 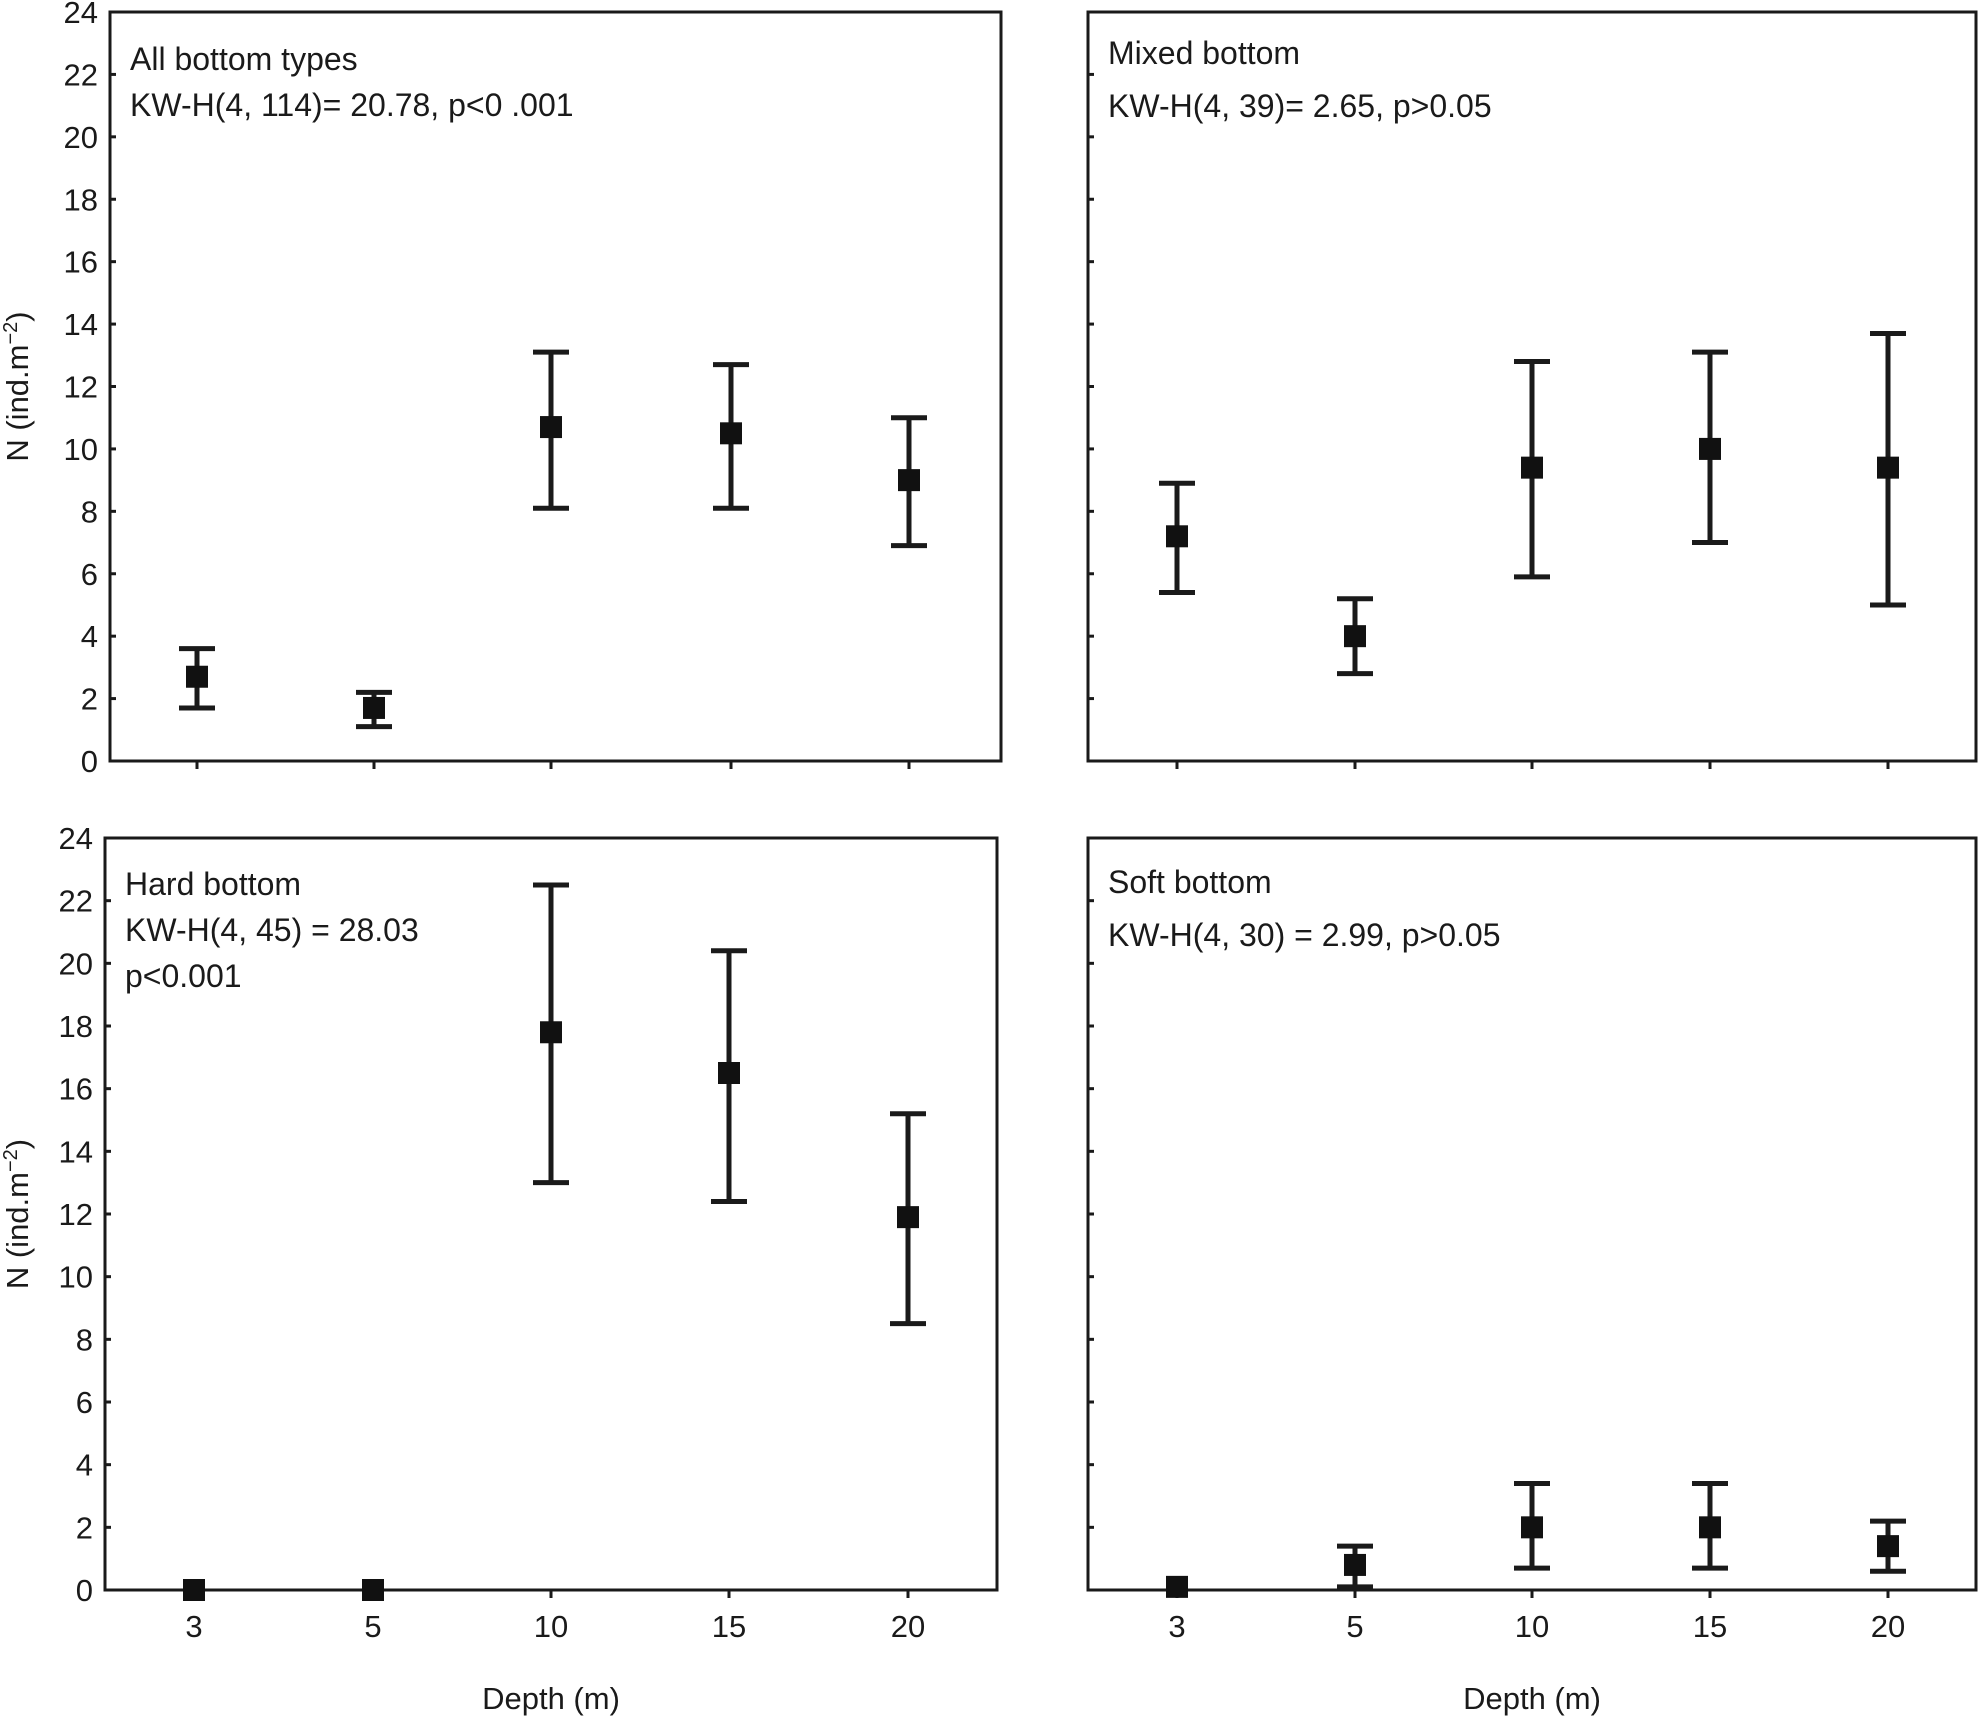 I want to click on panel-annotation: Soft bottom, so click(x=1190, y=882).